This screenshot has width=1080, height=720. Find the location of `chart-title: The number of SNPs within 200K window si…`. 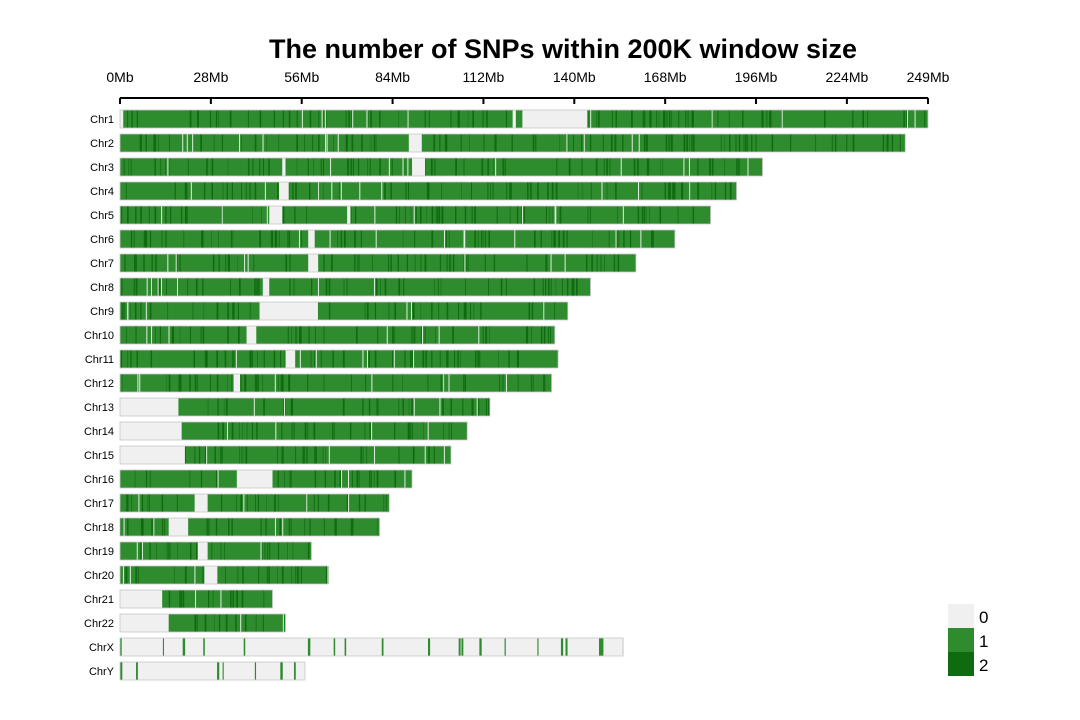

chart-title: The number of SNPs within 200K window si… is located at coordinates (563, 49).